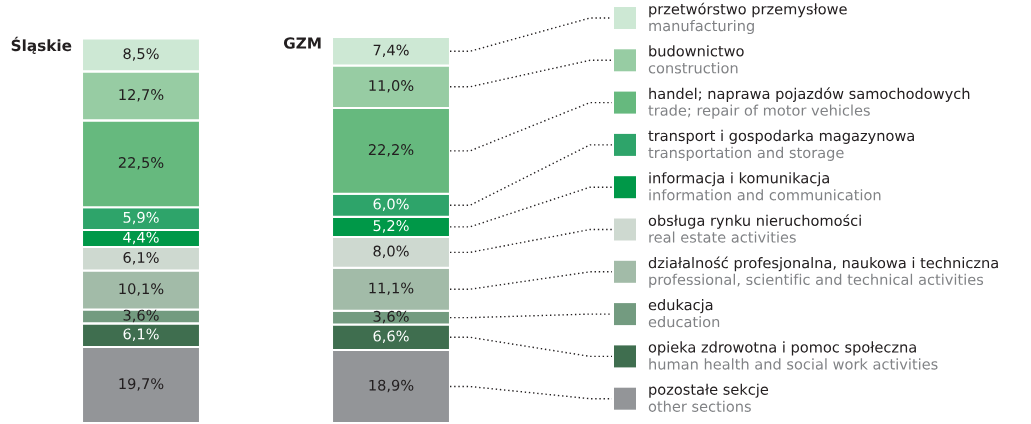 The image size is (1031, 424). Describe the element at coordinates (141, 54) in the screenshot. I see `data-label: 8,5%` at that location.